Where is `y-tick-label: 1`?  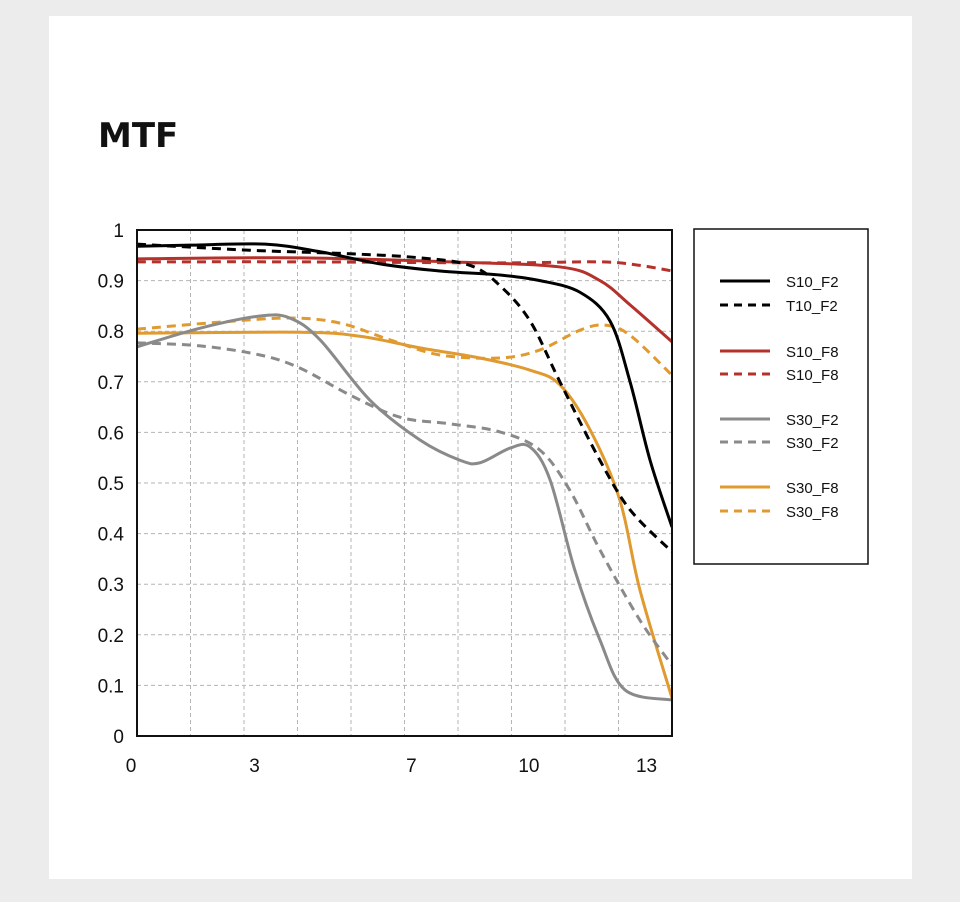
y-tick-label: 1 is located at coordinates (118, 231).